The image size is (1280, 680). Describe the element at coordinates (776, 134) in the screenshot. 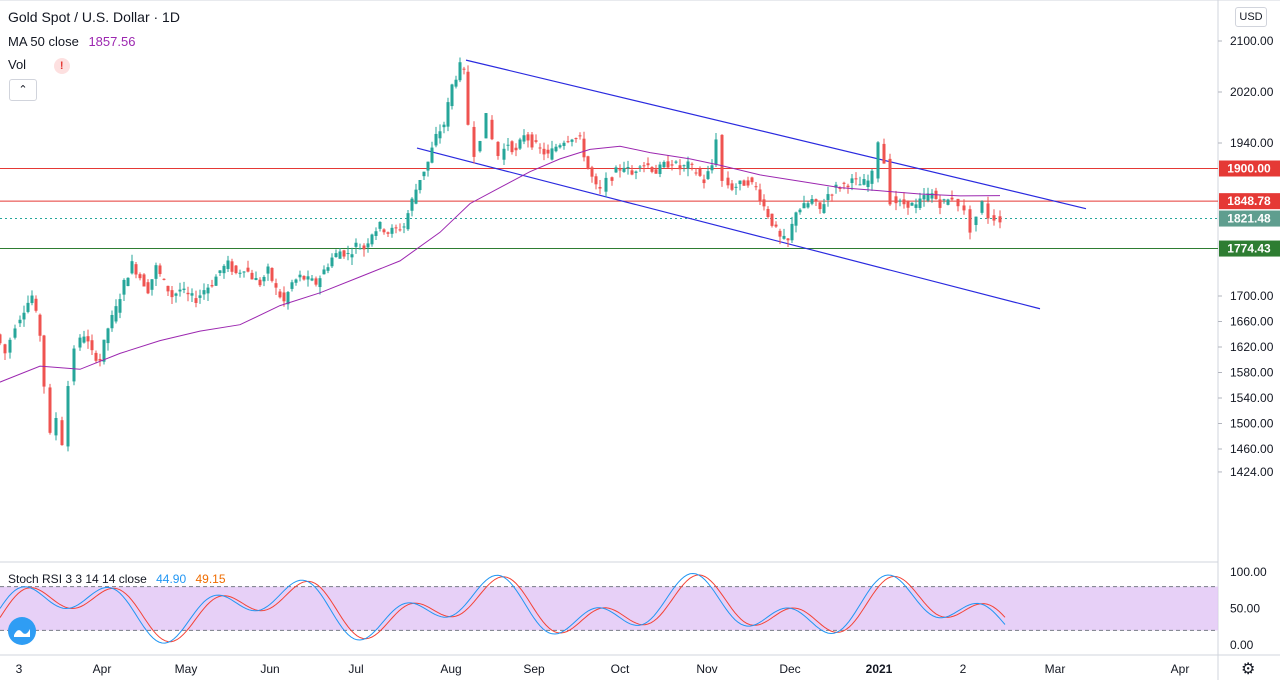

I see `channel-upper-line` at that location.